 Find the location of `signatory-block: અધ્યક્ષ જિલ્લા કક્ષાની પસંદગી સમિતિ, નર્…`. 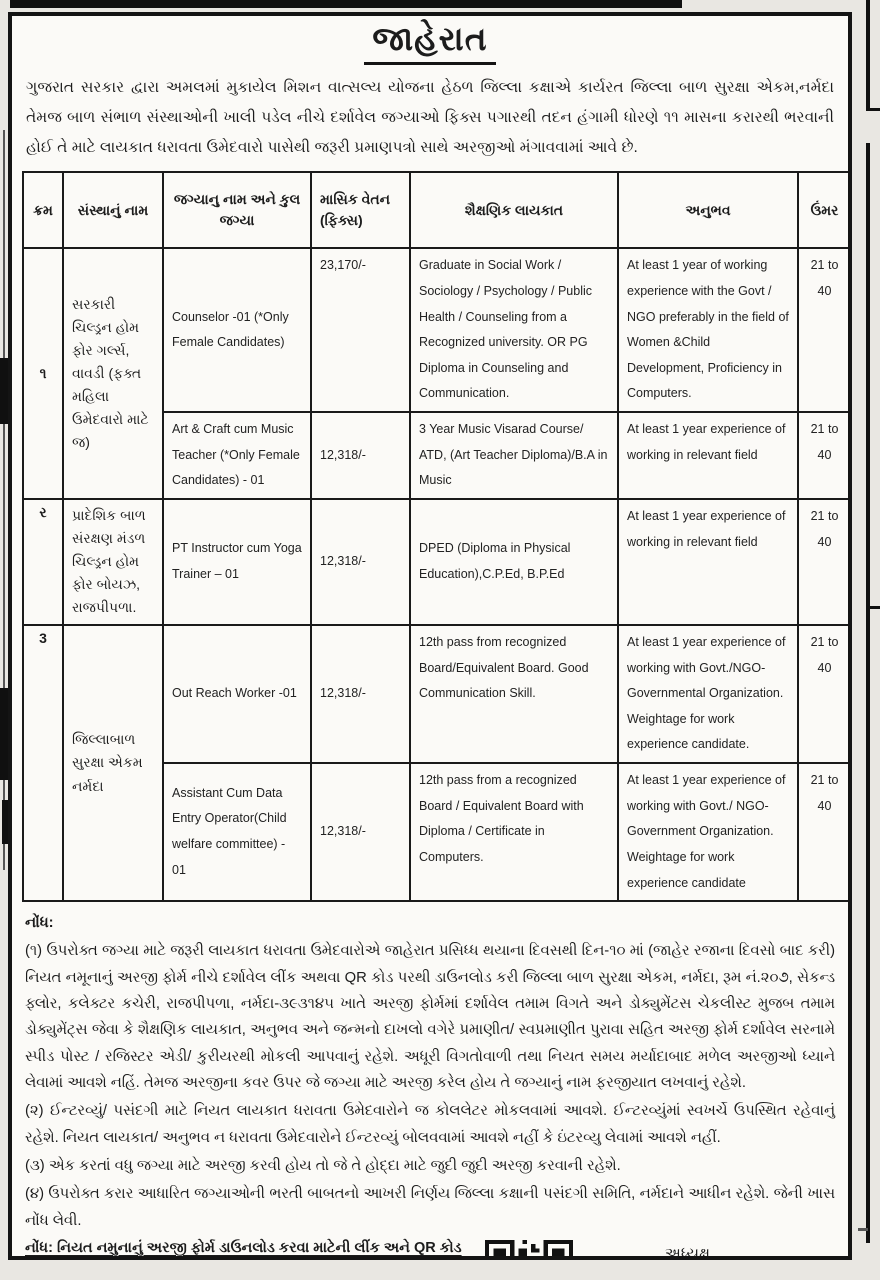

signatory-block: અધ્યક્ષ જિલ્લા કક્ષાની પસંદગી સમિતિ, નર્… is located at coordinates (687, 1250).